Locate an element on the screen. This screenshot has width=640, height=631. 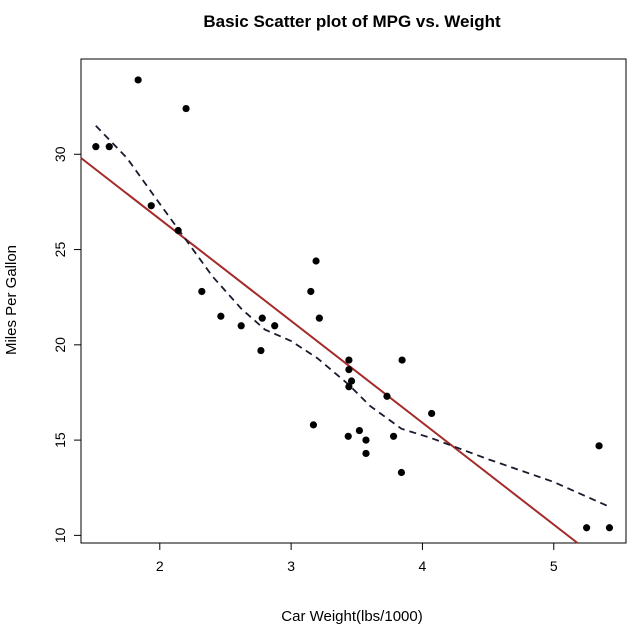
x-axis-label: Car Weight(lbs/1000) is located at coordinates (351, 616).